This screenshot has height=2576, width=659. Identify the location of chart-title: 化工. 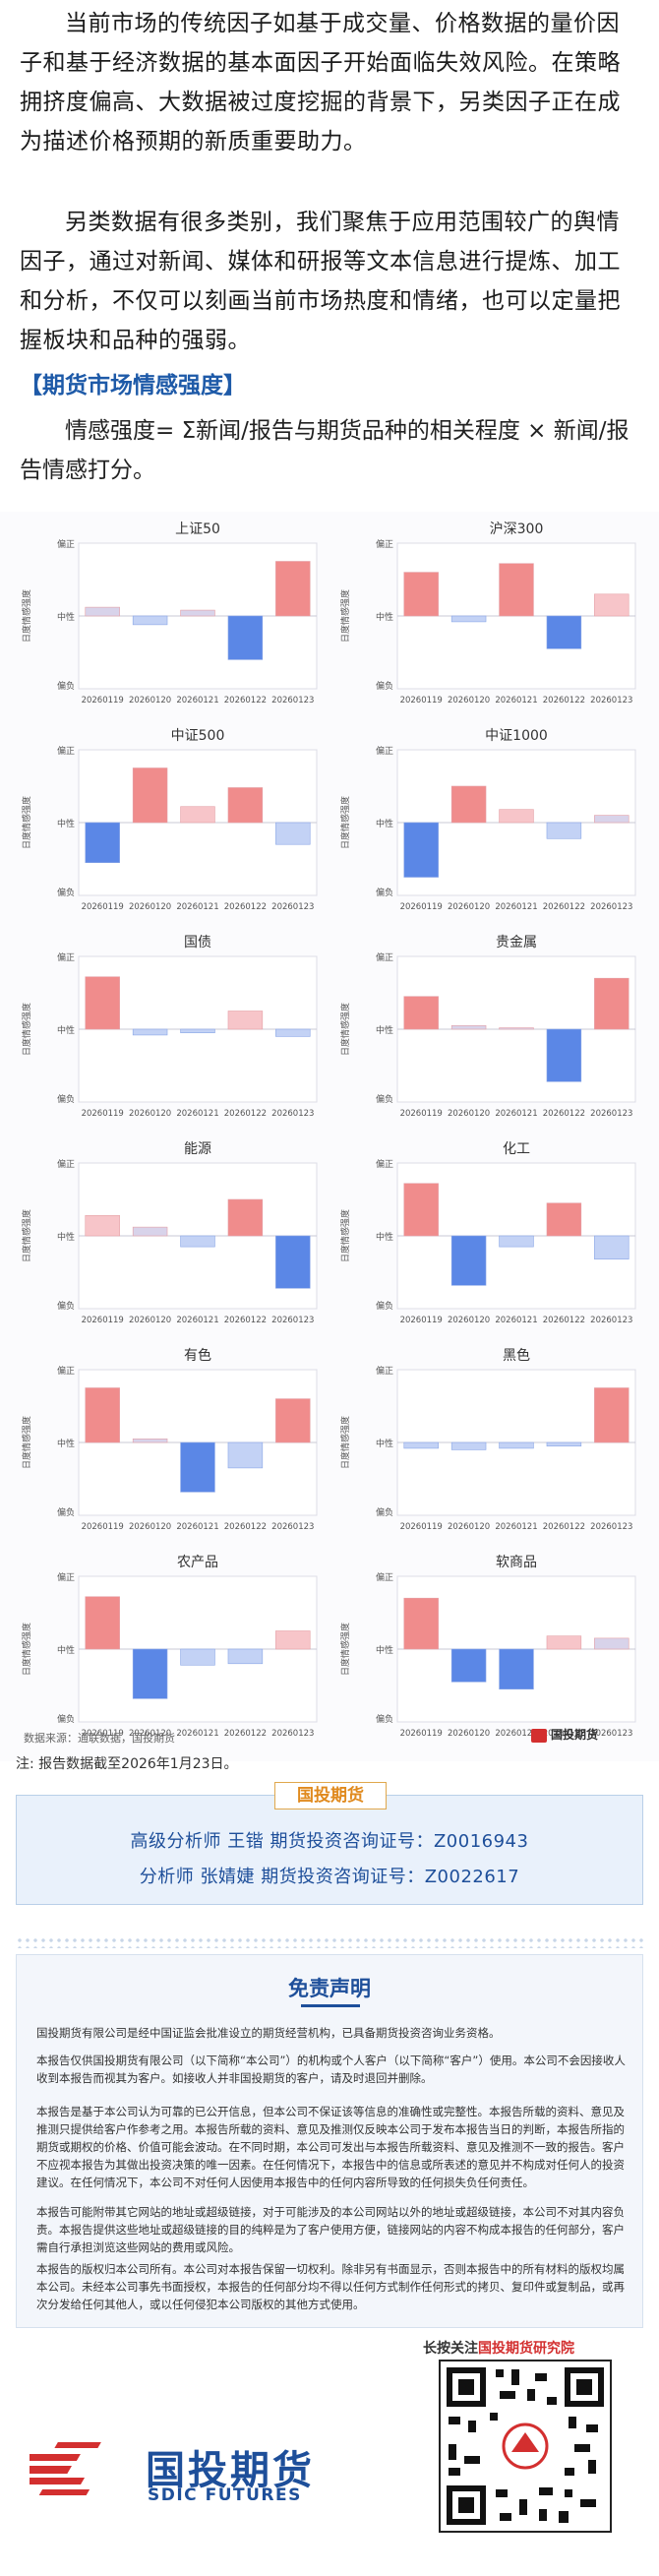
(516, 1149).